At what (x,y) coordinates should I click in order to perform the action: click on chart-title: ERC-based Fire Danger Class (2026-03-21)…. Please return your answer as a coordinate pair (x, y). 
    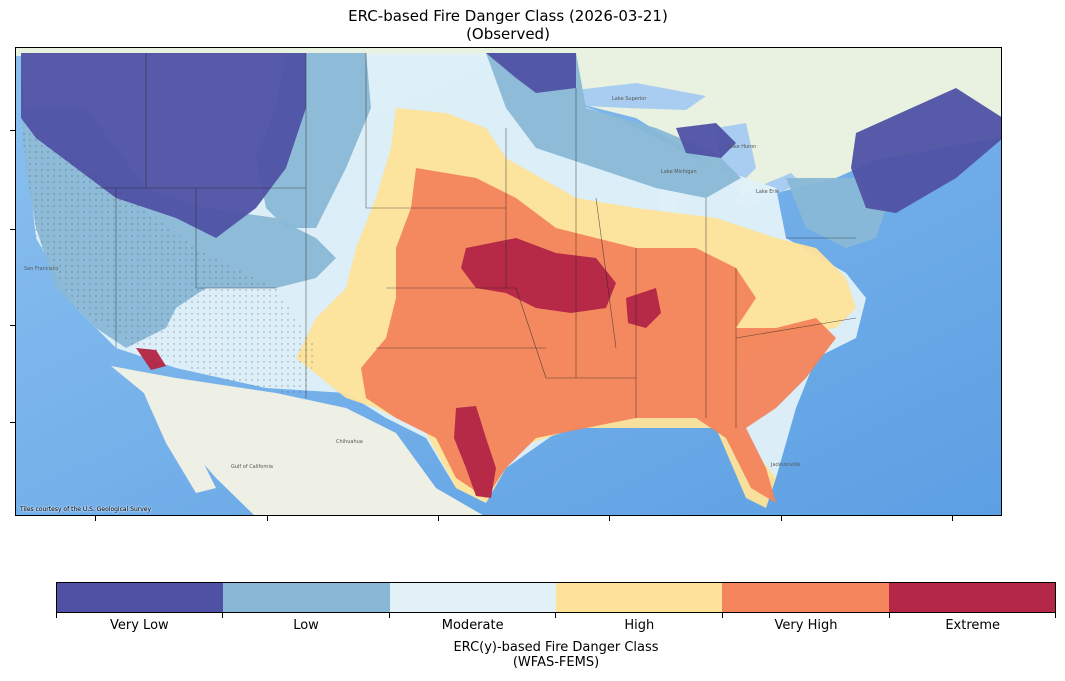
    Looking at the image, I should click on (508, 25).